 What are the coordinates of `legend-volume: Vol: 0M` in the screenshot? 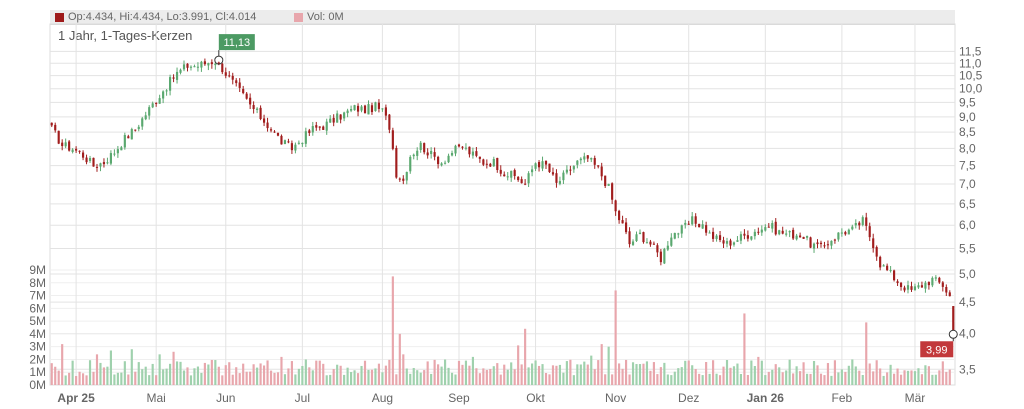 It's located at (319, 17).